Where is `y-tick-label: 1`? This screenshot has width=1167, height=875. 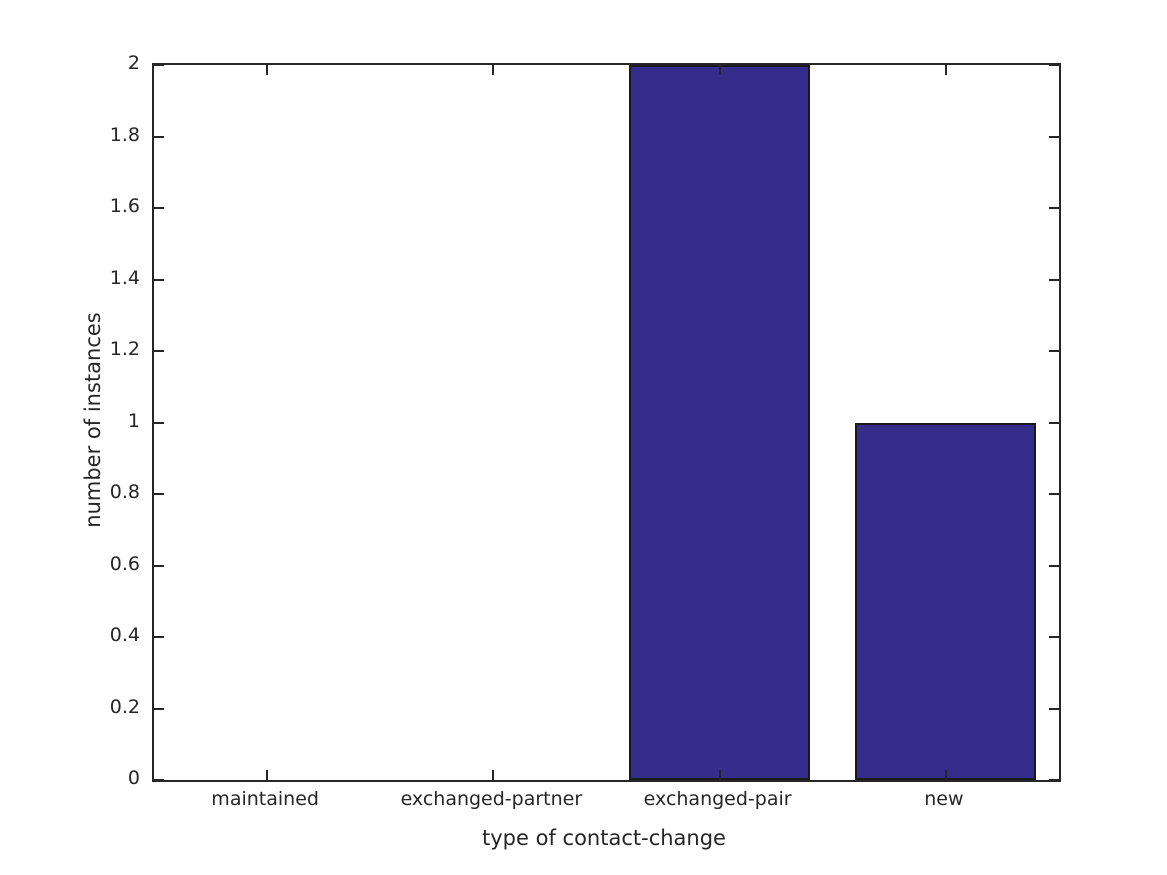
y-tick-label: 1 is located at coordinates (133, 420).